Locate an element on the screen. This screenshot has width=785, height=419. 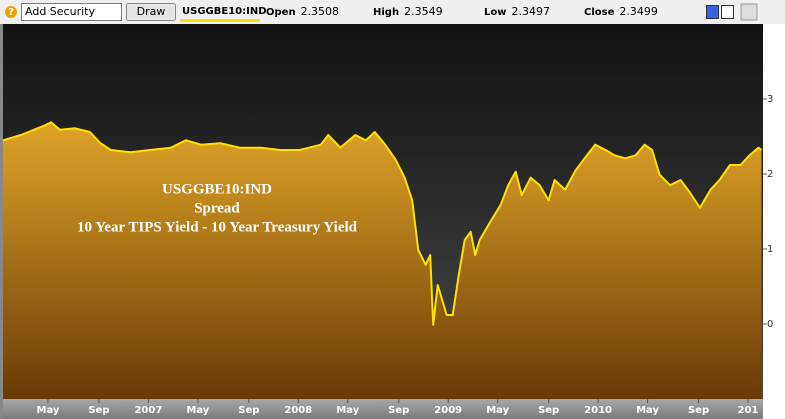
draw-button is located at coordinates (151, 12).